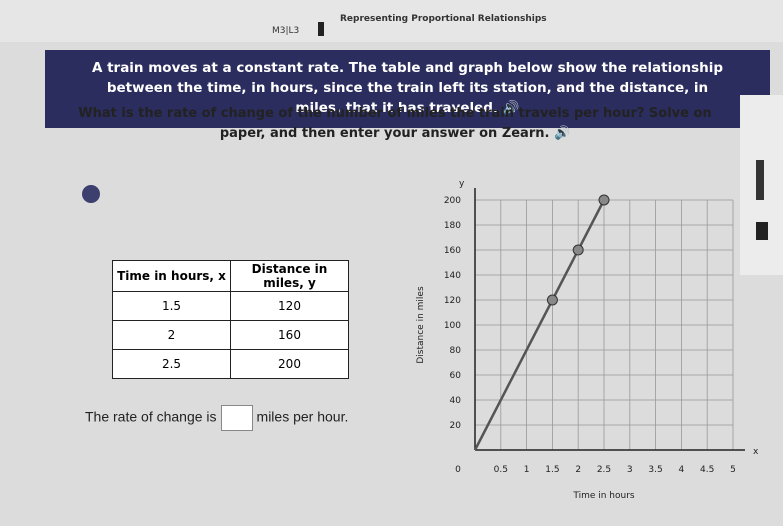 The width and height of the screenshot is (783, 526). What do you see at coordinates (539, 325) in the screenshot?
I see `data-line` at bounding box center [539, 325].